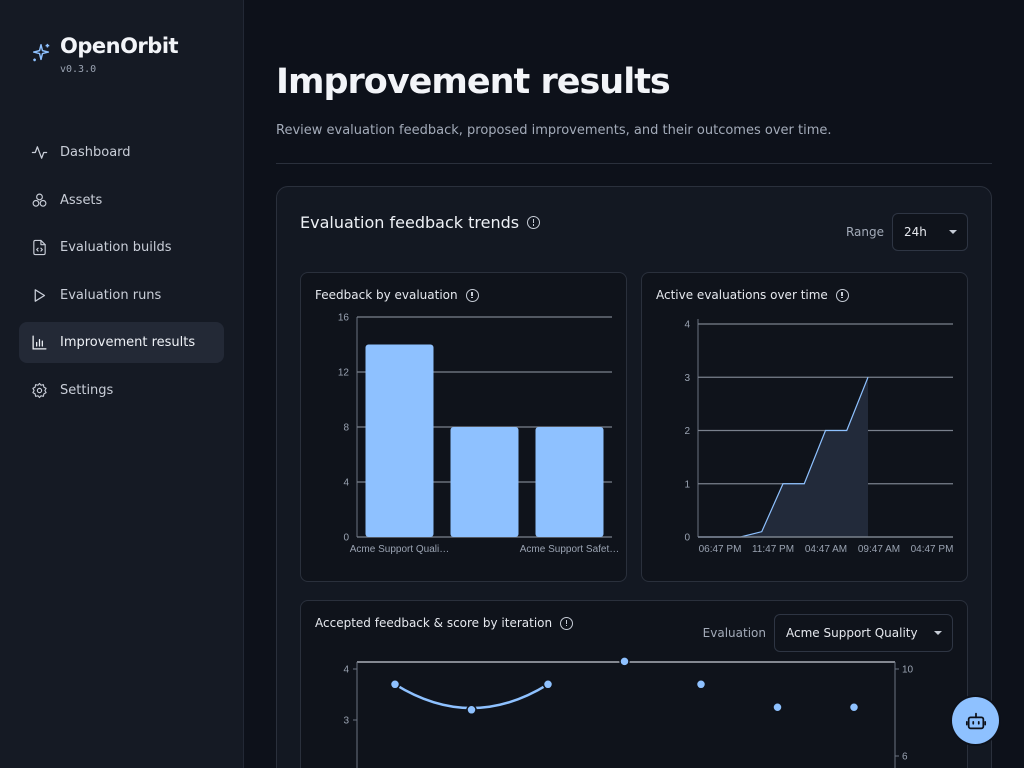 The width and height of the screenshot is (1024, 768). Describe the element at coordinates (915, 232) in the screenshot. I see `range-value: 24h` at that location.